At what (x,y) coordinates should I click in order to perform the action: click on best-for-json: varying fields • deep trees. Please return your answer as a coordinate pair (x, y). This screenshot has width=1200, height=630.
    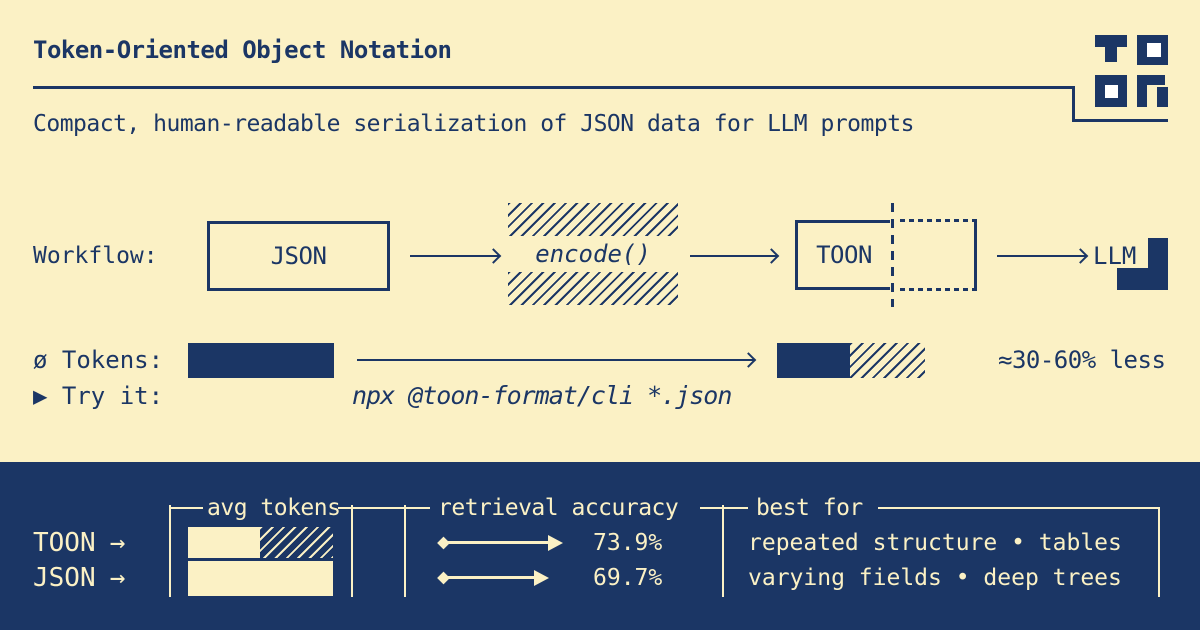
    Looking at the image, I should click on (935, 578).